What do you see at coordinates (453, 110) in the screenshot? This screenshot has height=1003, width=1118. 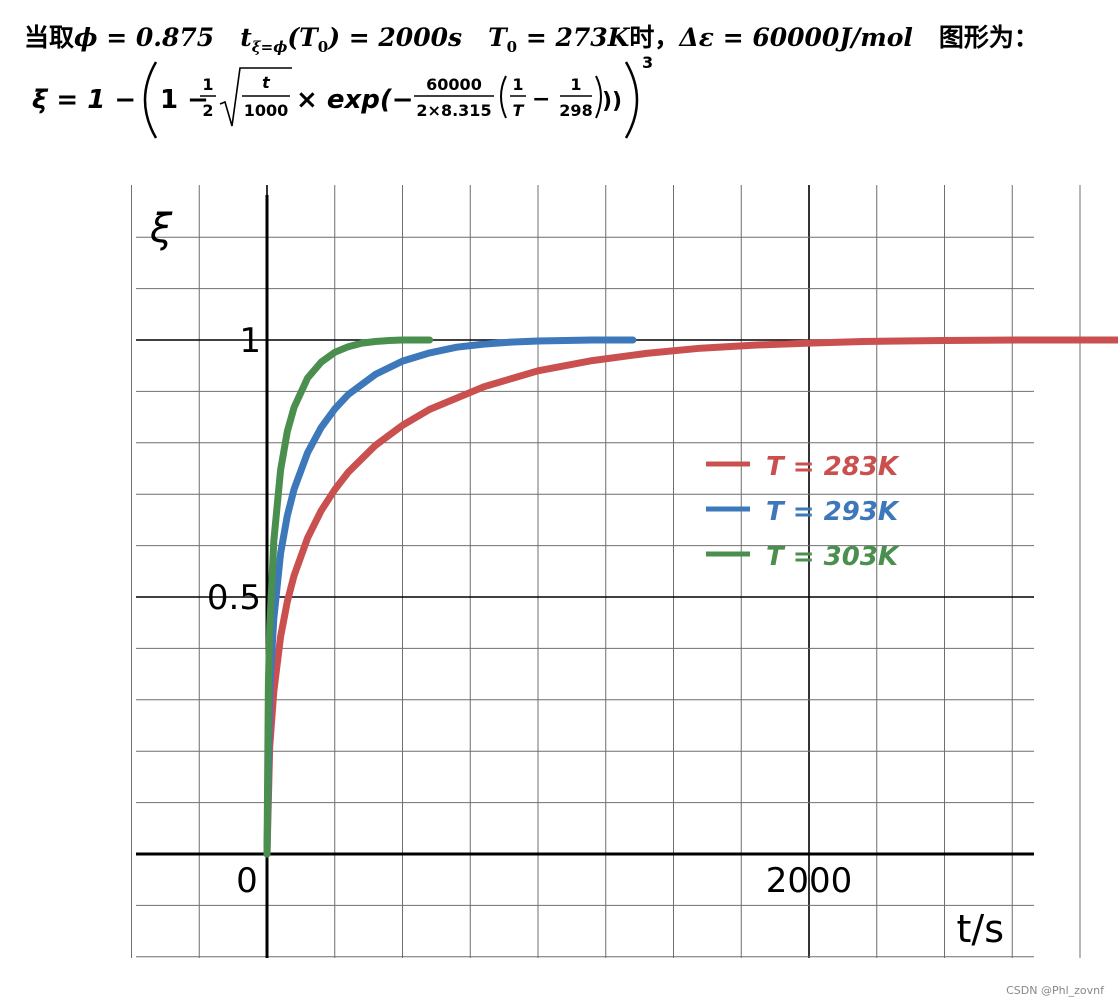 I see `formula-e-den: 2×8.315` at bounding box center [453, 110].